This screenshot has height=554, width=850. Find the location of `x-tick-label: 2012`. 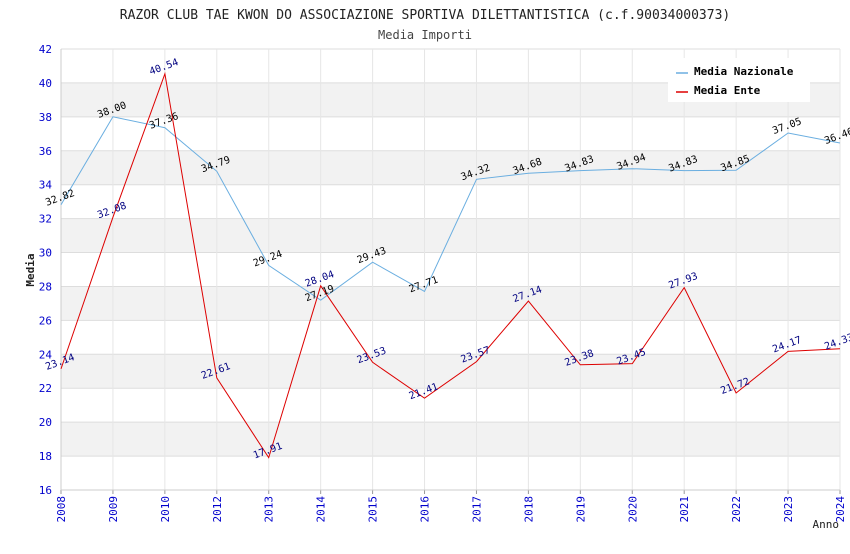

x-tick-label: 2012 is located at coordinates (217, 509).